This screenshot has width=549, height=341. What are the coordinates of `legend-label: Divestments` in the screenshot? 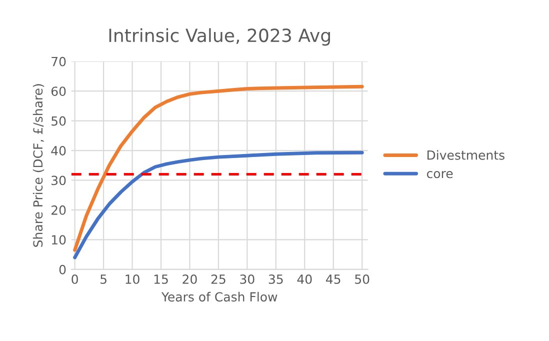 It's located at (465, 155).